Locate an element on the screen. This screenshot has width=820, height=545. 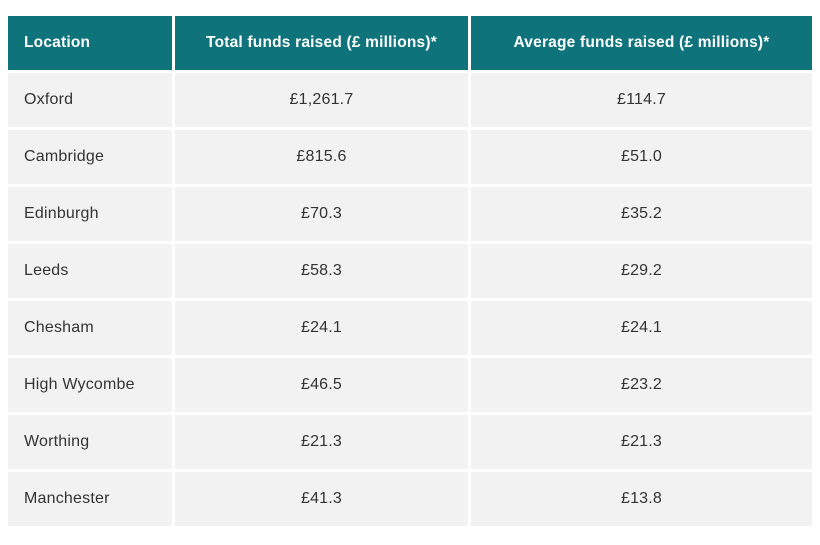
cell-total-funds: £21.3 is located at coordinates (321, 442).